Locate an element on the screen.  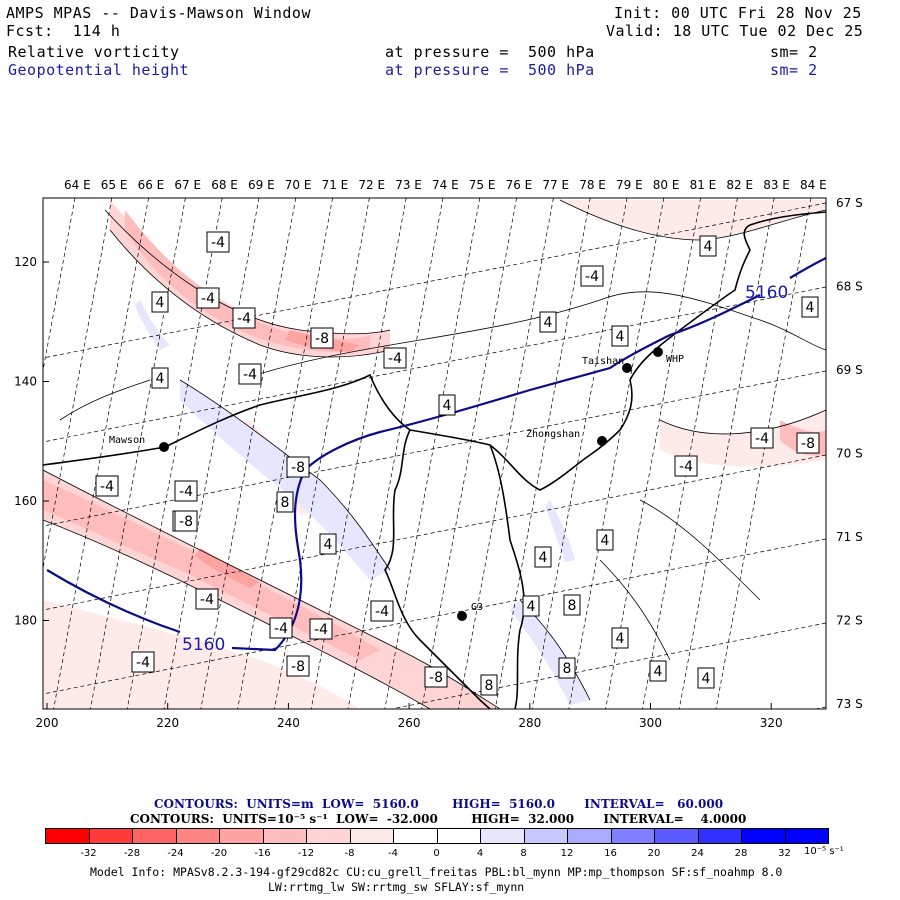
station-label: Taishan is located at coordinates (603, 361).